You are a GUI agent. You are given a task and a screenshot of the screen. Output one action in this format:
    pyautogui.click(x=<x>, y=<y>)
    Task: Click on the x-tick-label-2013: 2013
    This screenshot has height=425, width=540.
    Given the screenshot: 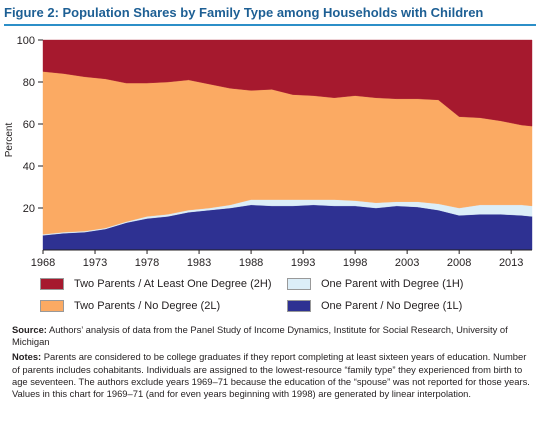 What is the action you would take?
    pyautogui.click(x=511, y=262)
    